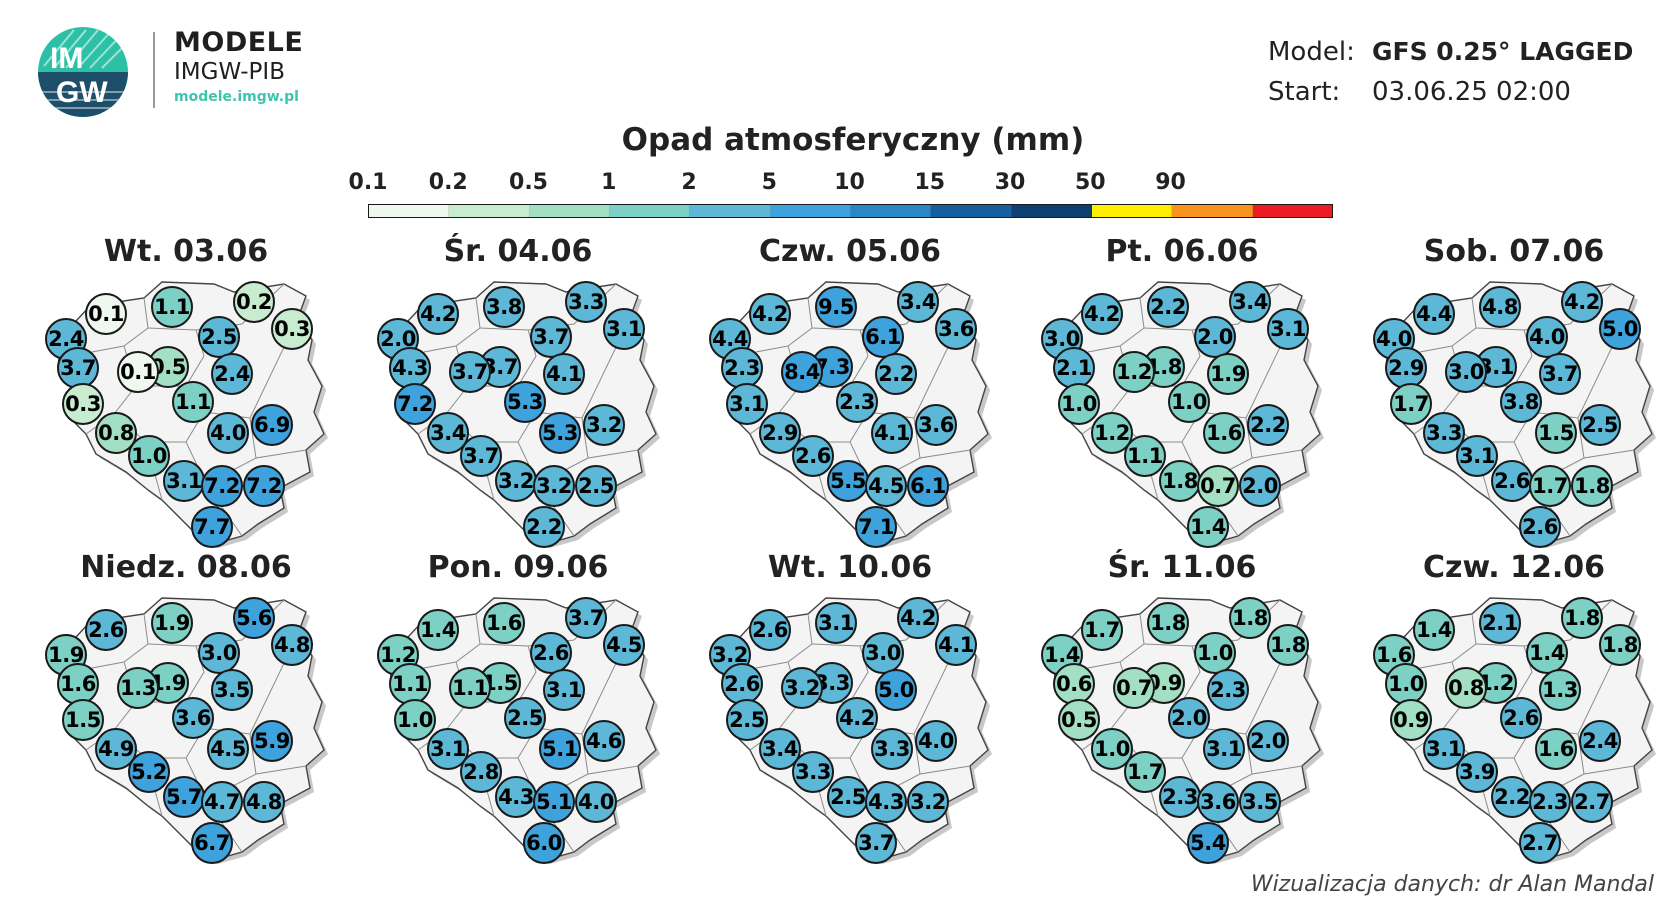  I want to click on day-title: Sob. 07.06, so click(1514, 251).